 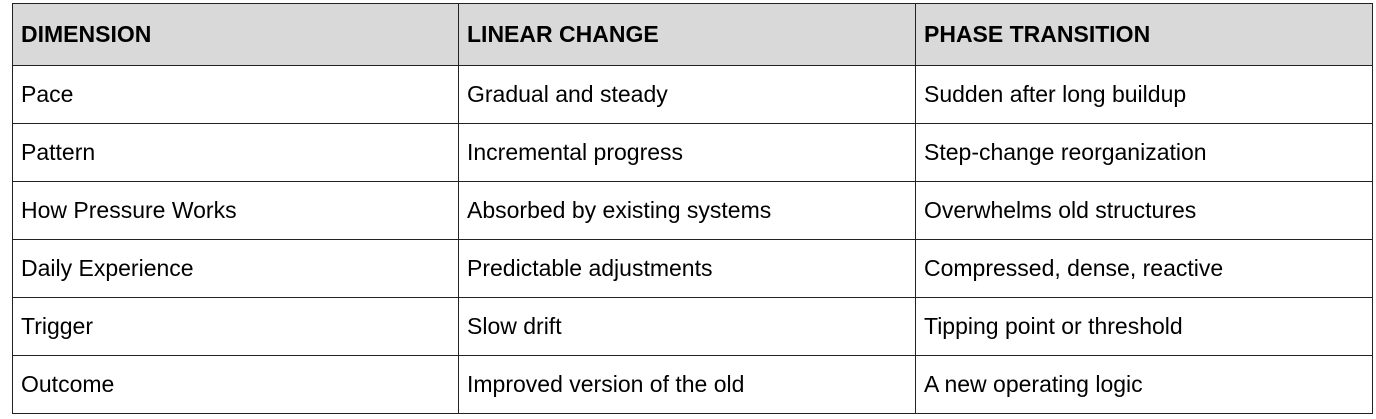 I want to click on cell-dimension: Daily Experience, so click(x=235, y=268).